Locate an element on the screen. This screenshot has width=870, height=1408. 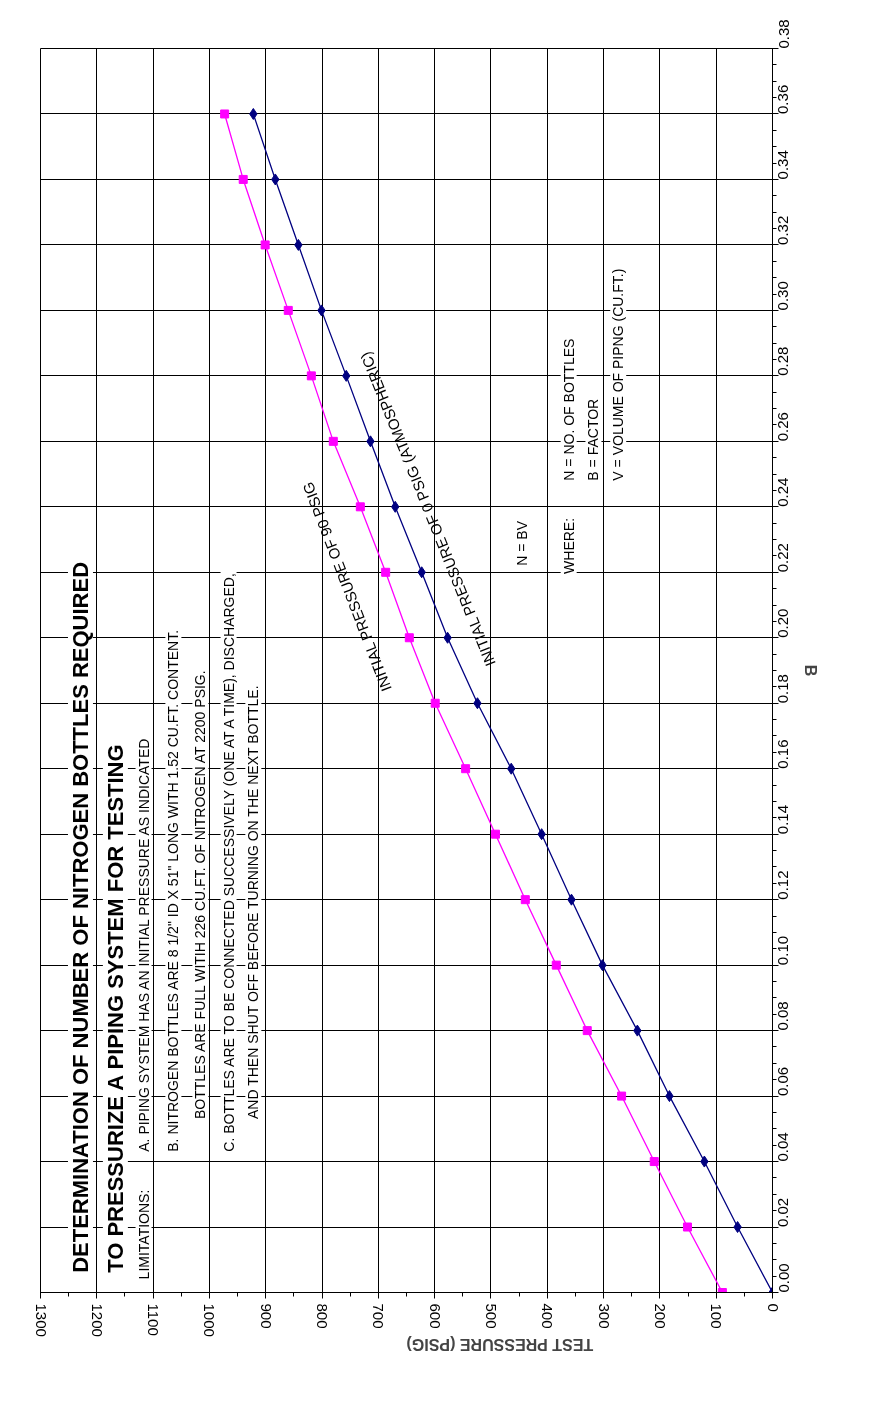
annotation: C. BOTTLES ARE TO BE CONNECTED SUCCESSIVELY (ONE AT A TIME), DISCHARGED, is located at coordinates (228, 862).